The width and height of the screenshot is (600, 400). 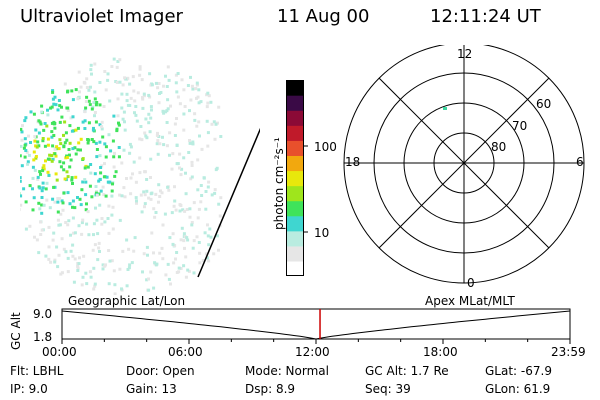 What do you see at coordinates (316, 325) in the screenshot?
I see `altitude-curve` at bounding box center [316, 325].